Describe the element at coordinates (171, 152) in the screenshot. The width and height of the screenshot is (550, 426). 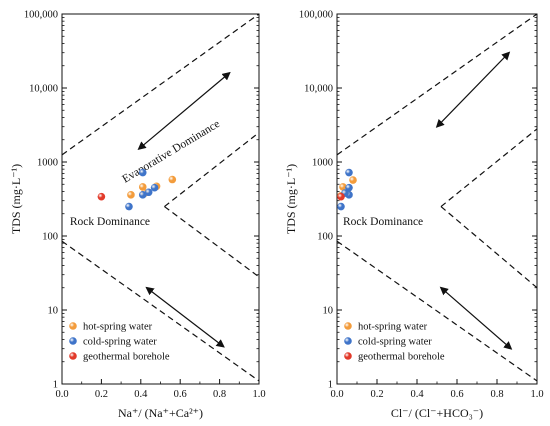
I see `evaporative-dominance-label: Evaporative Dominance` at that location.